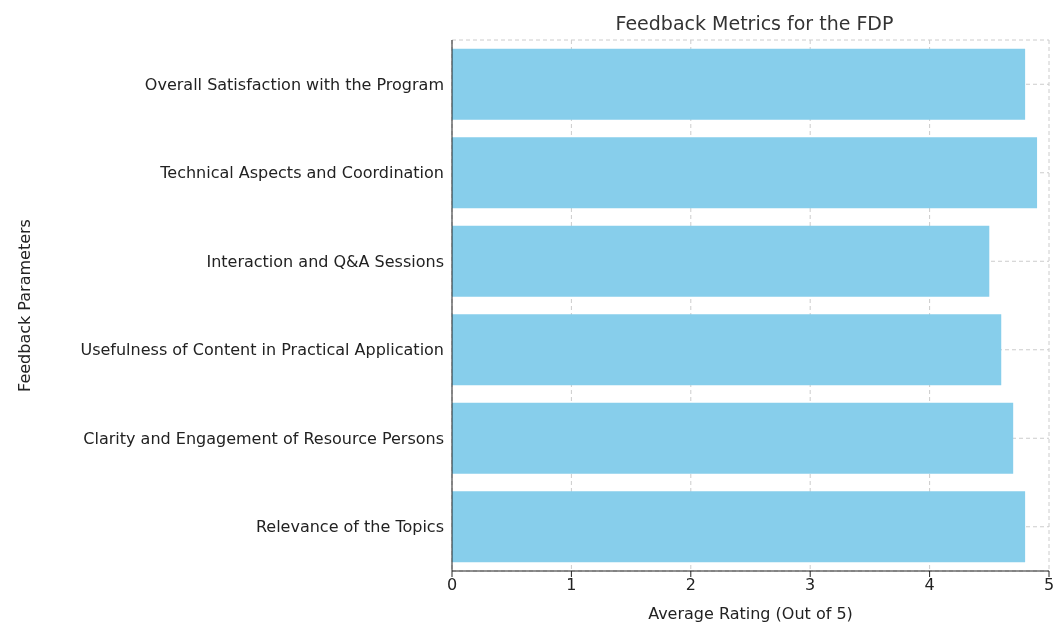  I want to click on chart-title: Feedback Metrics for the FDP, so click(754, 23).